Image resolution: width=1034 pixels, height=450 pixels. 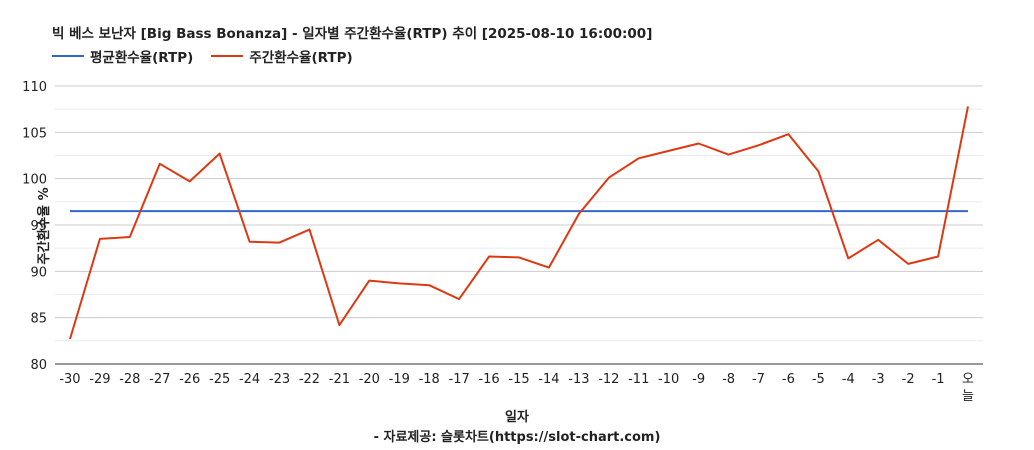 What do you see at coordinates (129, 379) in the screenshot?
I see `x-tick-label: -28` at bounding box center [129, 379].